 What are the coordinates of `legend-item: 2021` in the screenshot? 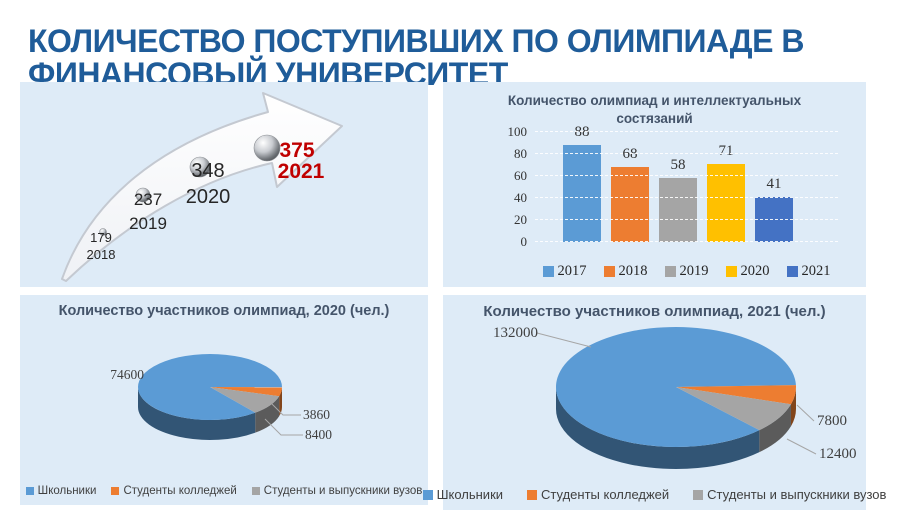 It's located at (808, 271).